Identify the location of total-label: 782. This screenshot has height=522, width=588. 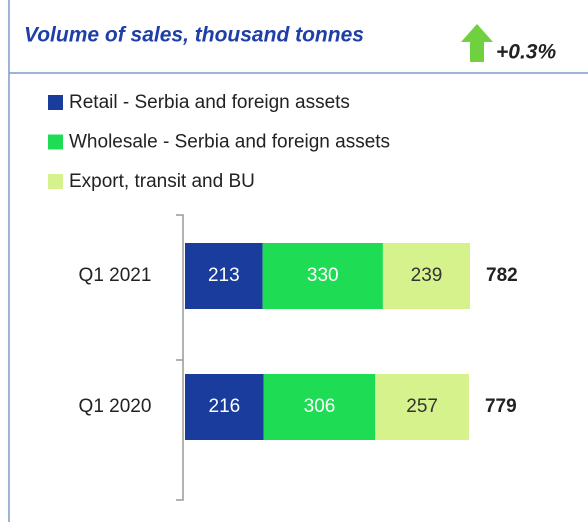
(502, 275).